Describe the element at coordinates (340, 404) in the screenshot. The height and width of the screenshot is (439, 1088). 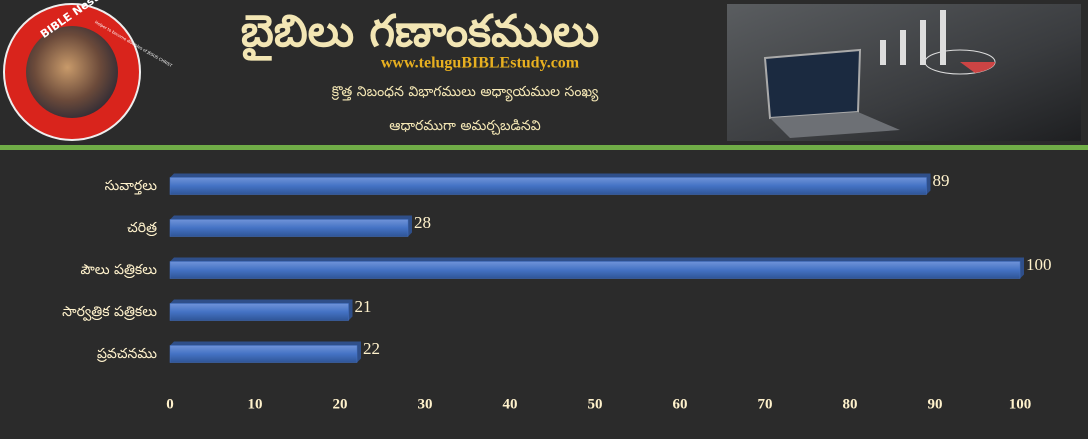
I see `x-tick-label: 20` at that location.